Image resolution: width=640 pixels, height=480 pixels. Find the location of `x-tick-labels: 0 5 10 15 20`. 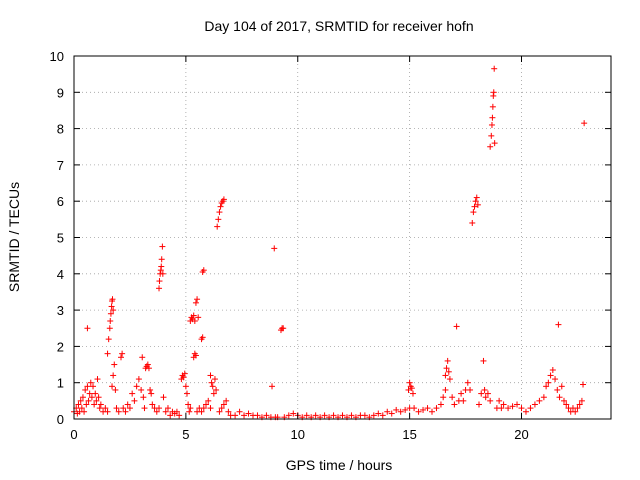

x-tick-labels: 0 5 10 15 20 is located at coordinates (299, 434).